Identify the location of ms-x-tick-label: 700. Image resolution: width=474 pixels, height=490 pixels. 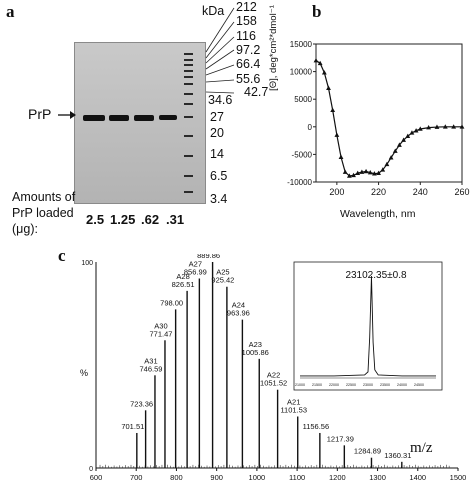
(136, 477).